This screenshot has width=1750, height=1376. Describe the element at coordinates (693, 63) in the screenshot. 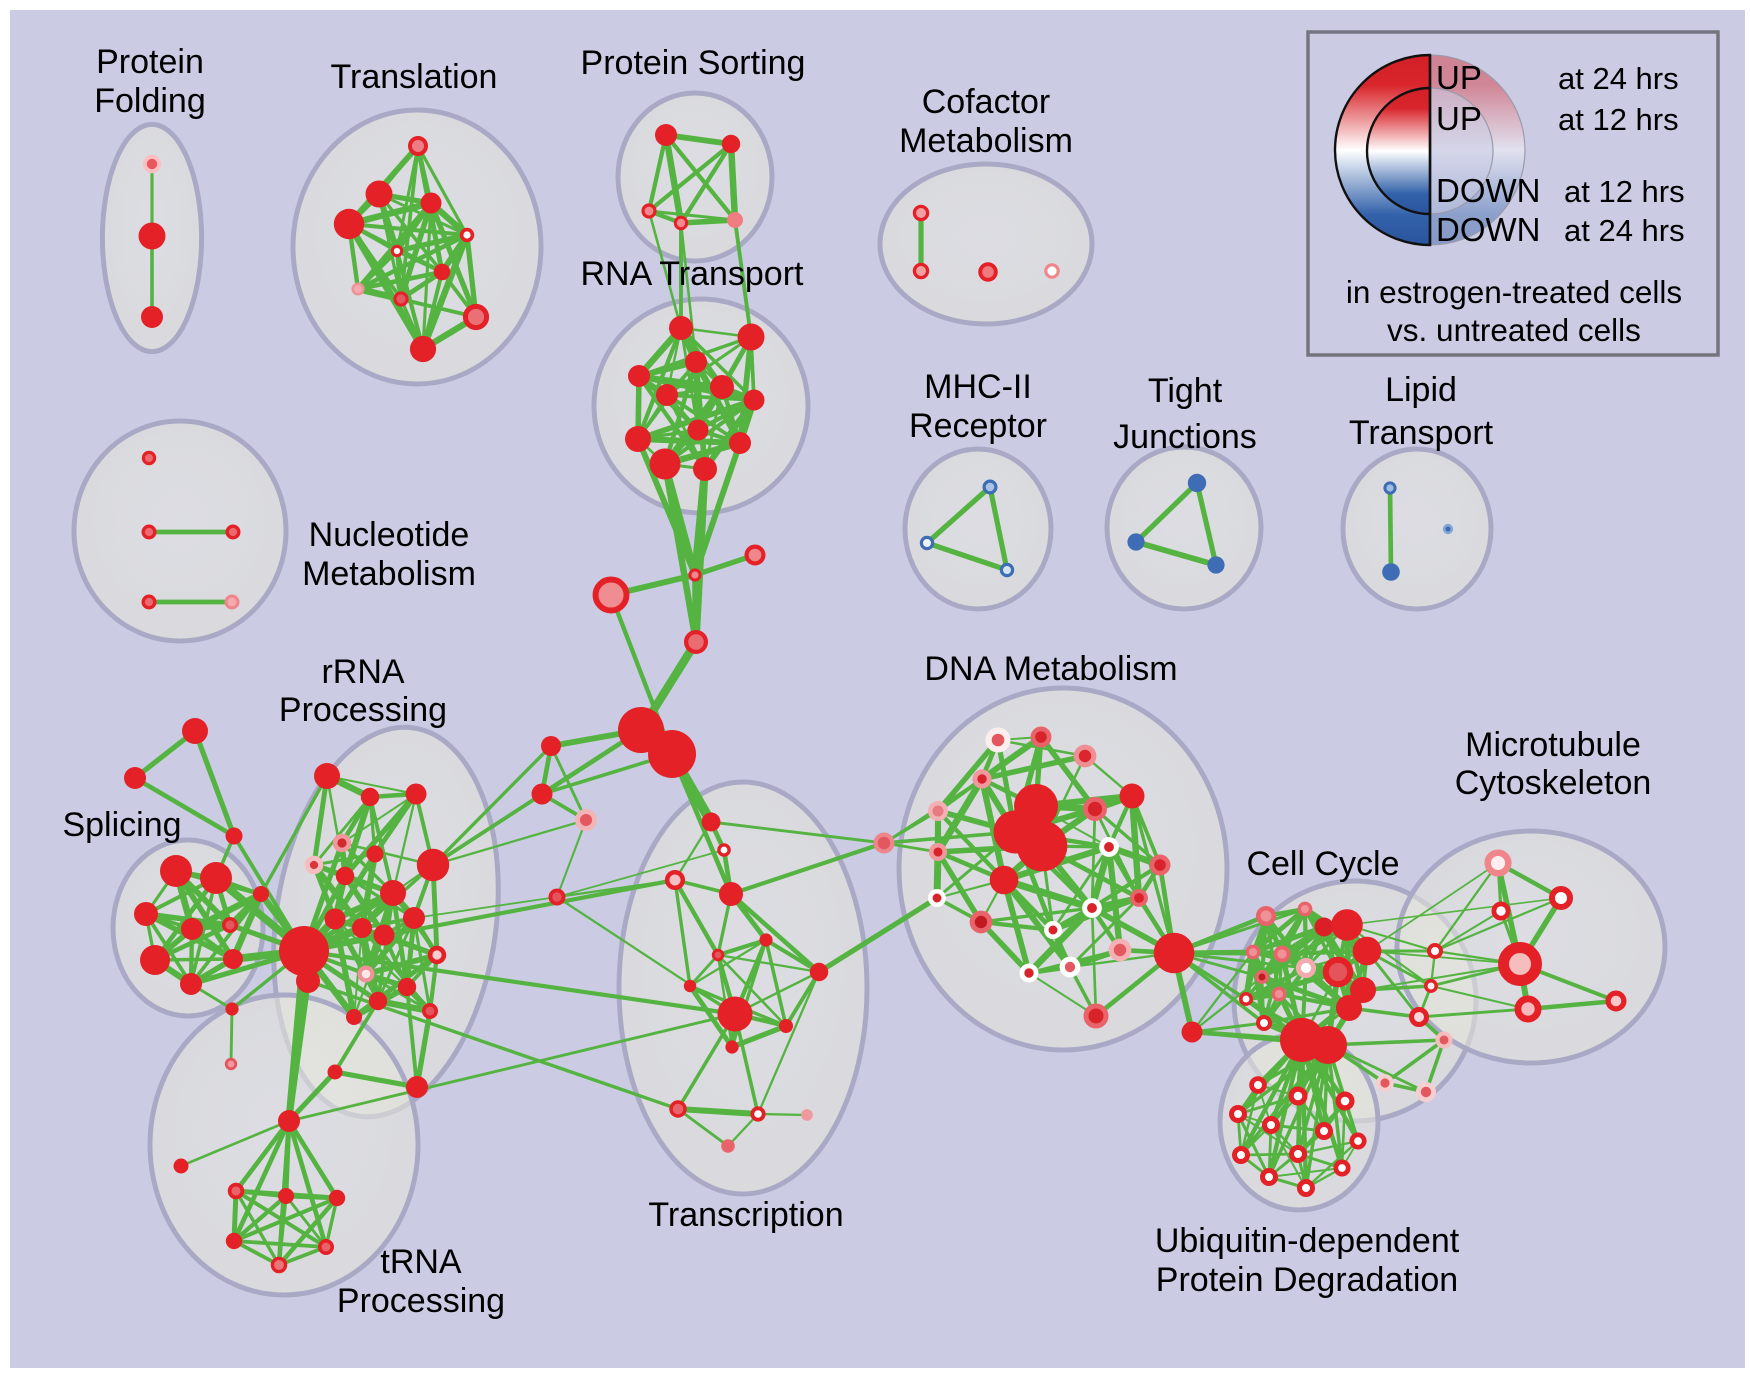

I see `svg-text: Protein Sorting` at that location.